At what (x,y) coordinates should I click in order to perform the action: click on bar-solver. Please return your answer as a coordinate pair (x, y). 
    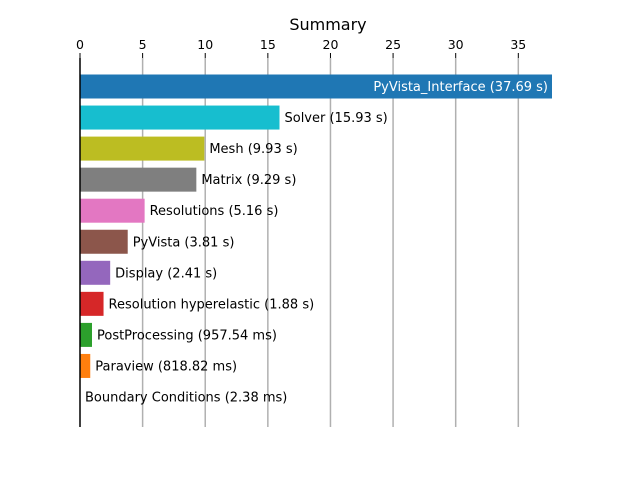
    Looking at the image, I should click on (179, 118).